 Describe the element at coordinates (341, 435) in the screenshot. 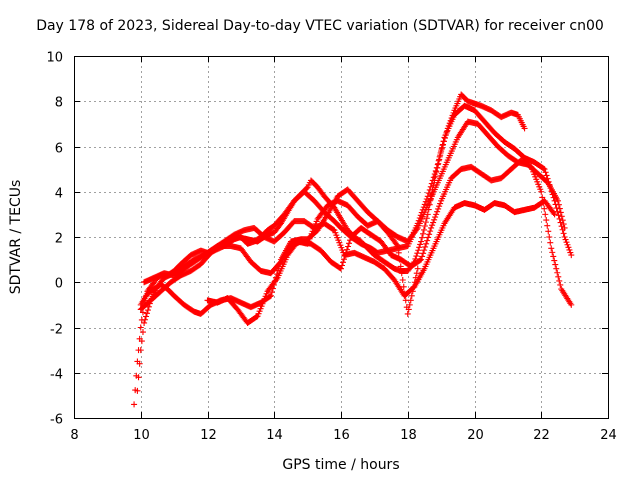

I see `x-tick-label: 16` at that location.